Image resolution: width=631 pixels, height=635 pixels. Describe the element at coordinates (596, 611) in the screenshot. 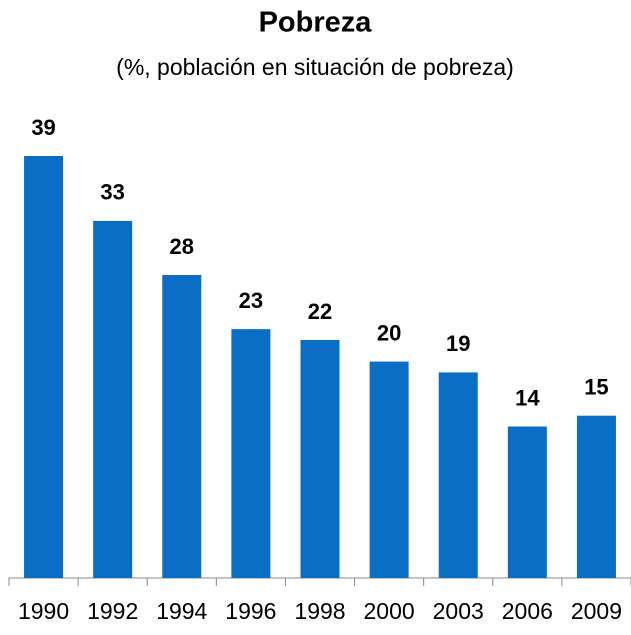

I see `x-tick-label: 2009` at that location.